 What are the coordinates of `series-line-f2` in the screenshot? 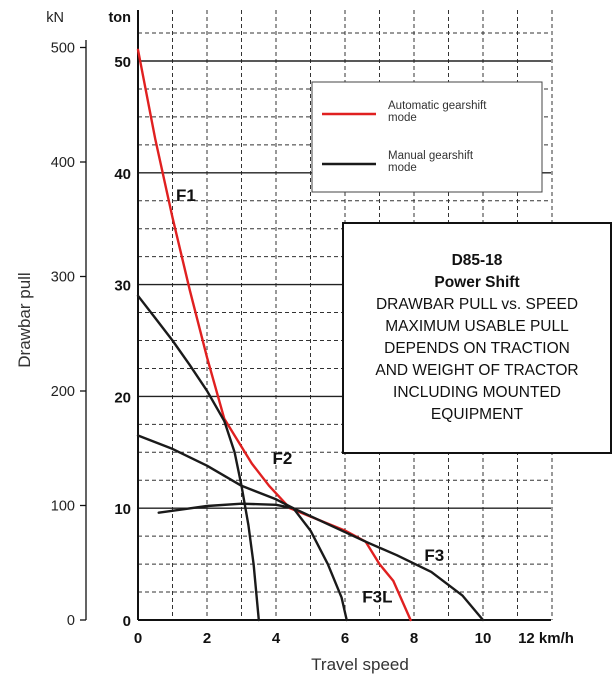 It's located at (242, 528).